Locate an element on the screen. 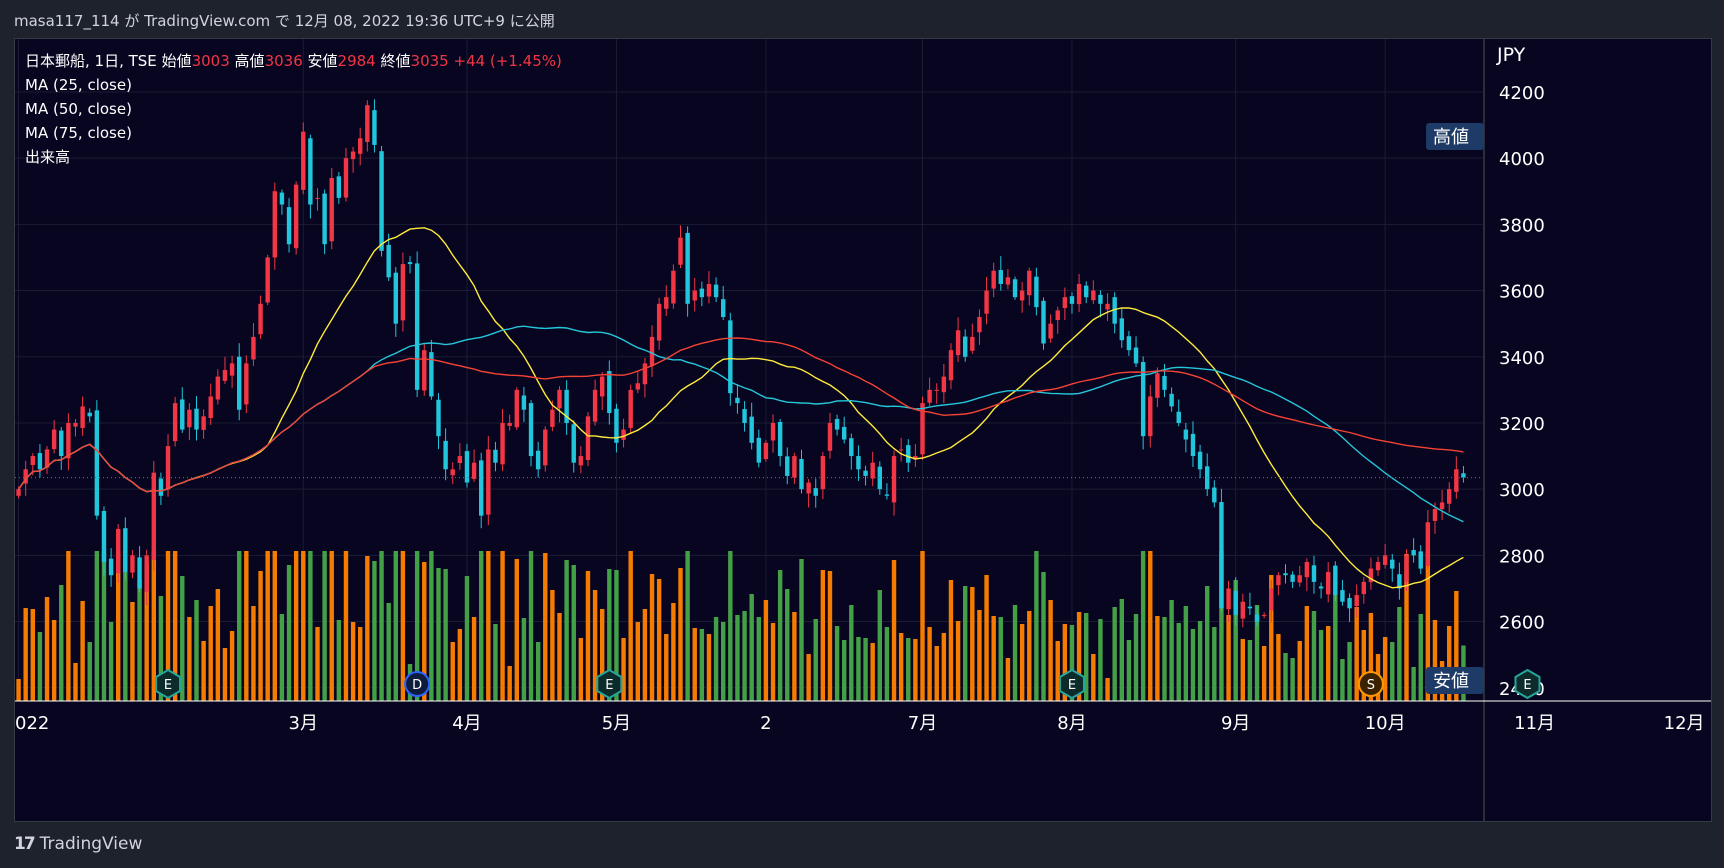  legend-ma50: MA (50, close) is located at coordinates (78, 109).